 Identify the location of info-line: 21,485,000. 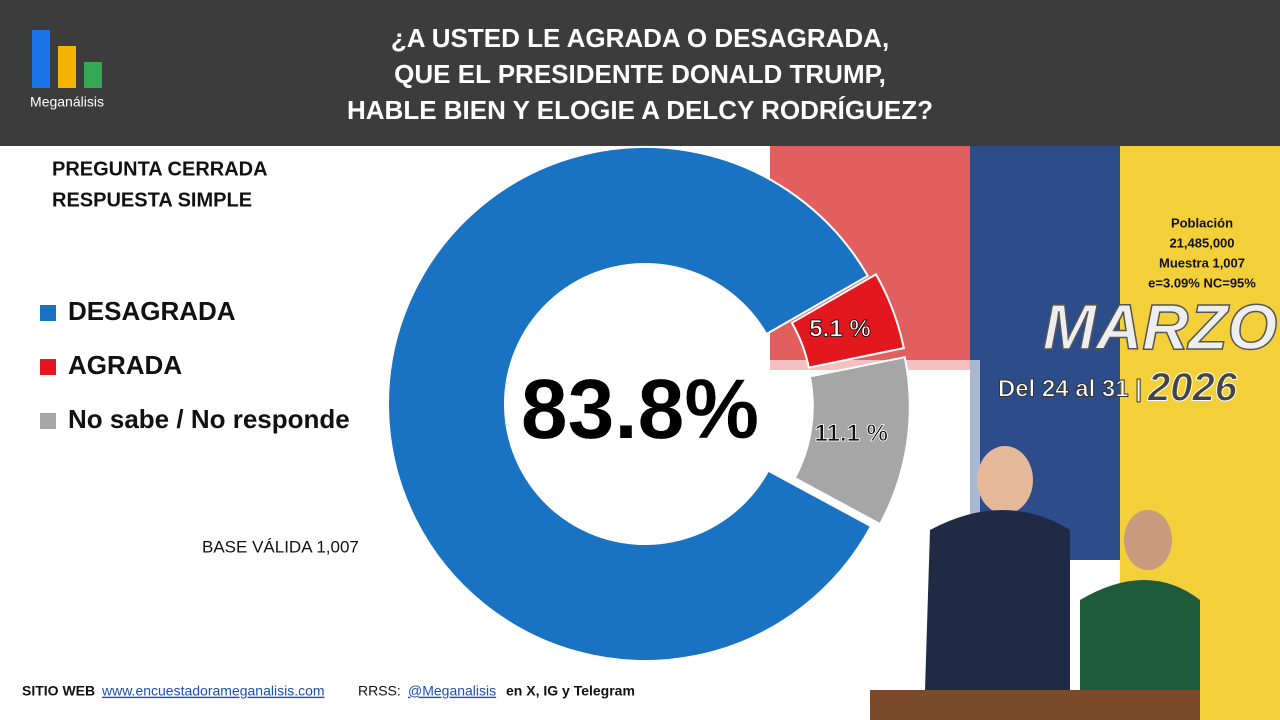
(1201, 242).